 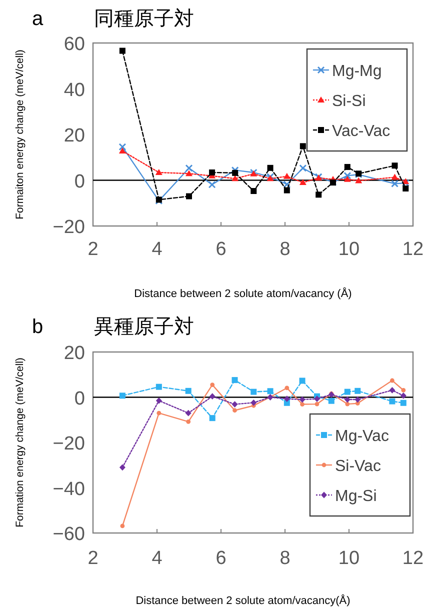 What do you see at coordinates (243, 293) in the screenshot?
I see `x-axis-title: Distance between 2 solute atom/vacancy (Å)` at bounding box center [243, 293].